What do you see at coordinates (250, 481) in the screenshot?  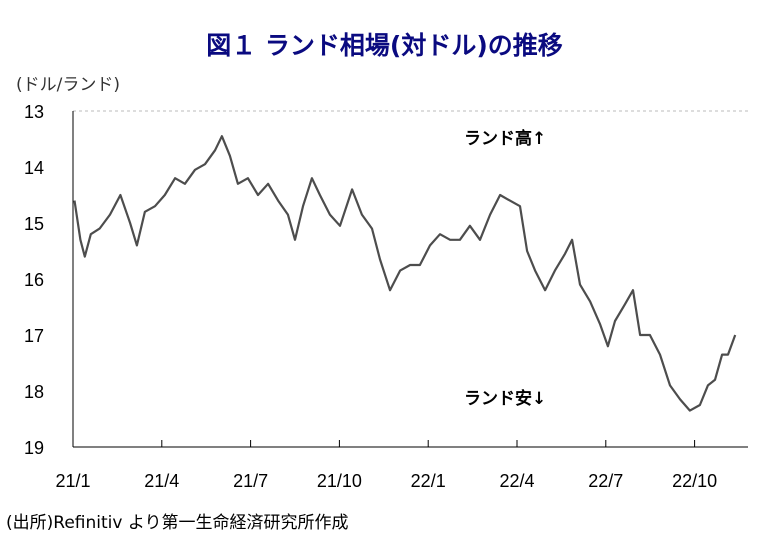 I see `x-tick-label: 21/7` at bounding box center [250, 481].